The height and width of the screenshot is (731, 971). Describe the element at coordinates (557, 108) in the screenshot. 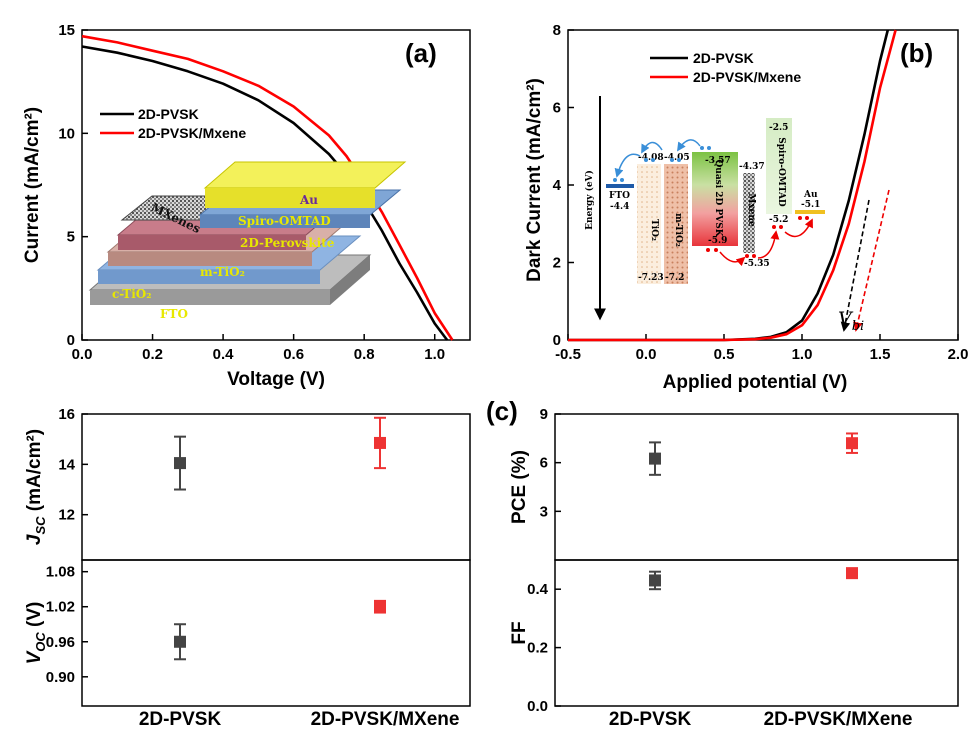

I see `panel-b-ytick-label: 6` at that location.